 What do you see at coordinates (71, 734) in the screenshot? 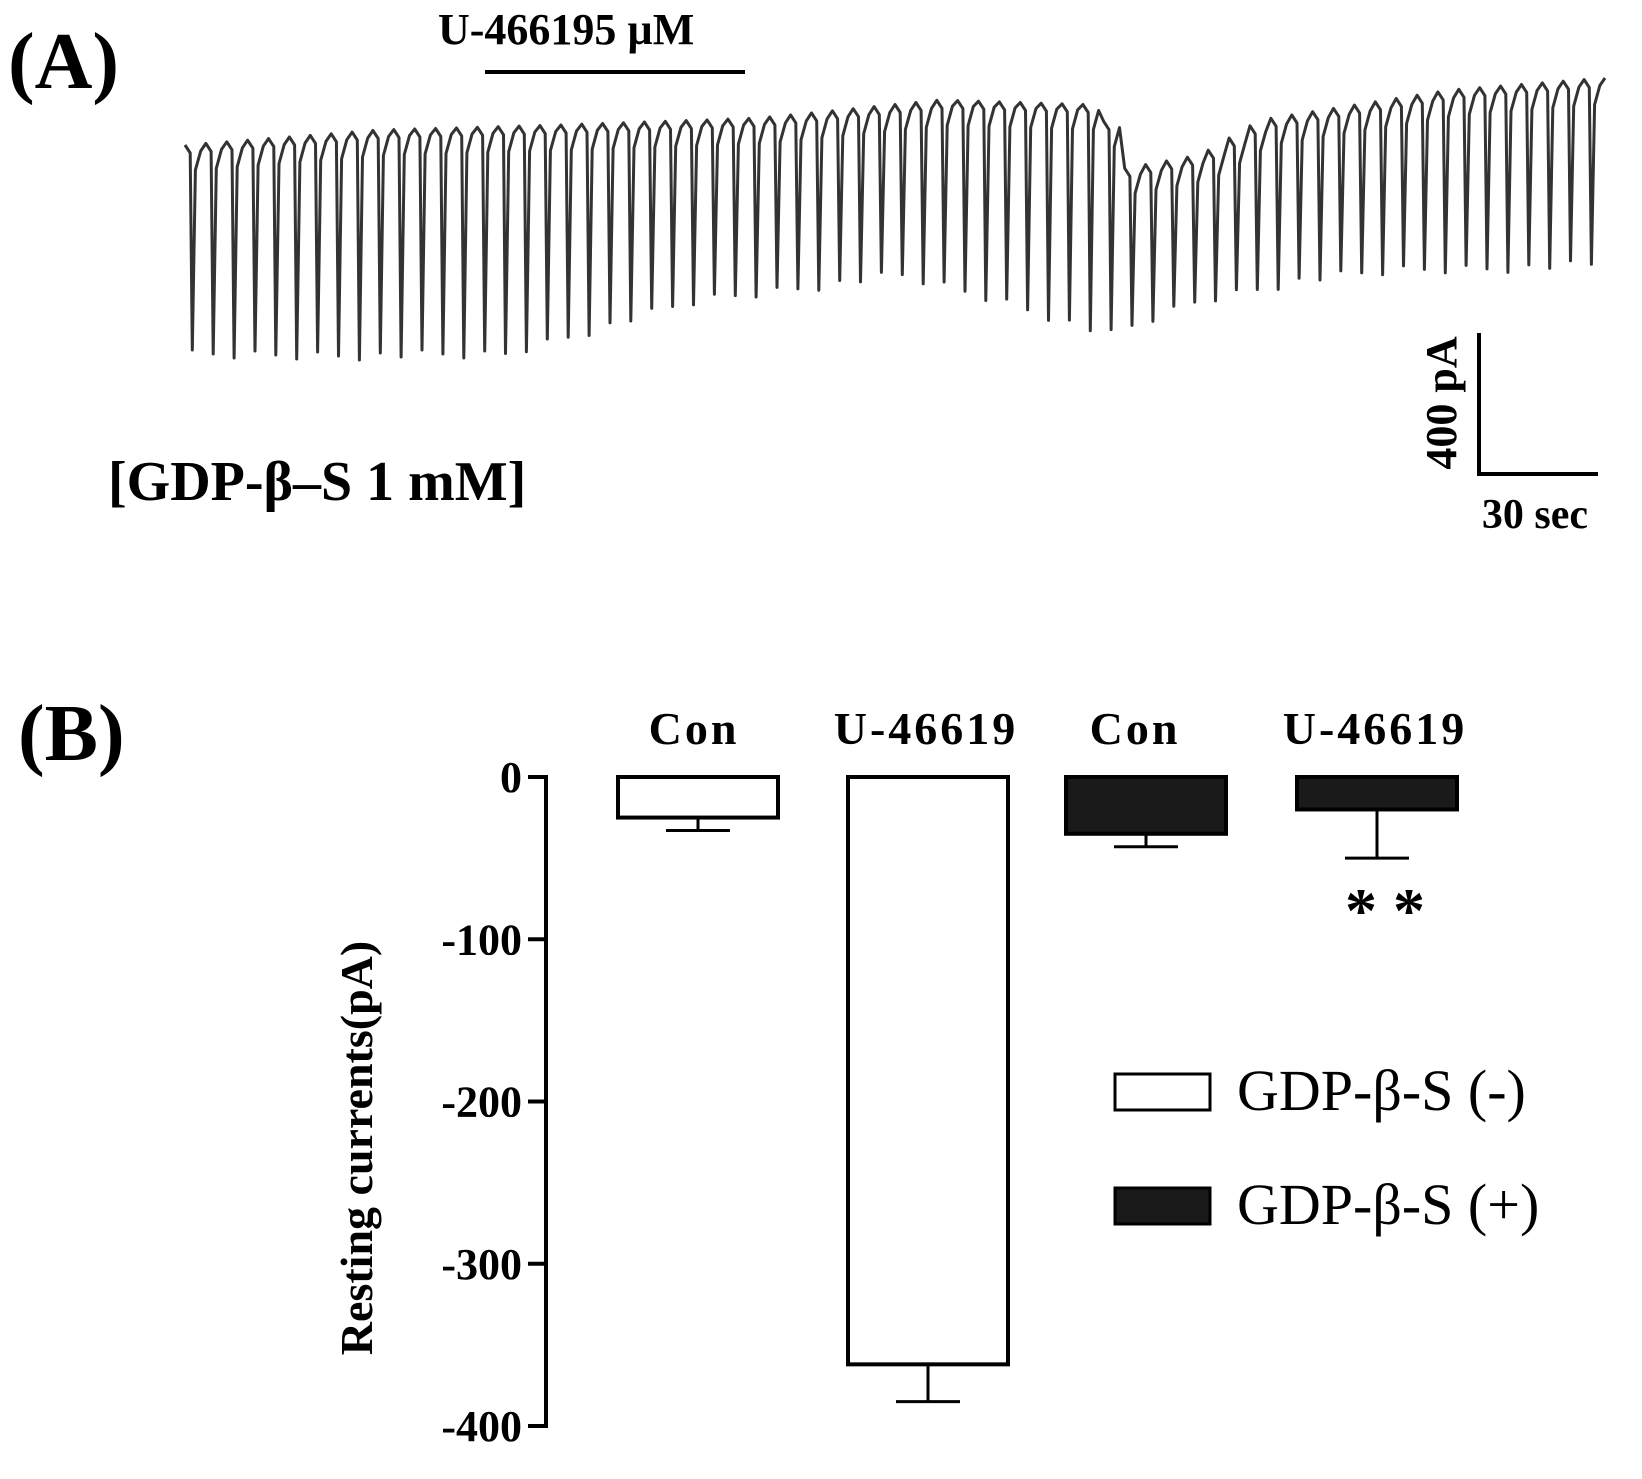
I see `panel-b-label: (B)` at bounding box center [71, 734].